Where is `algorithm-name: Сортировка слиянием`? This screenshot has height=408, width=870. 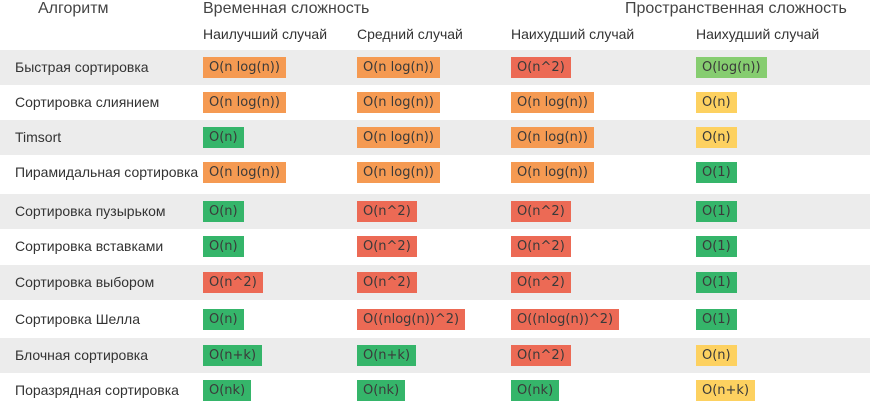 algorithm-name: Сортировка слиянием is located at coordinates (87, 102).